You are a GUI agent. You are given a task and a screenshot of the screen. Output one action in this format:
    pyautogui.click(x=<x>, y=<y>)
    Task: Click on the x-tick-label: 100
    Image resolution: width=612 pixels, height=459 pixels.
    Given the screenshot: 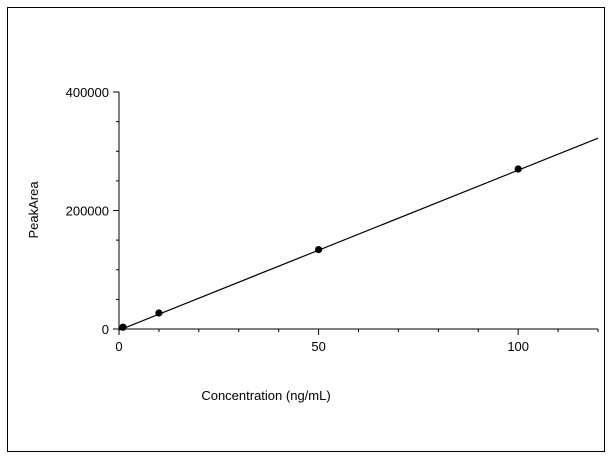 What is the action you would take?
    pyautogui.click(x=518, y=346)
    